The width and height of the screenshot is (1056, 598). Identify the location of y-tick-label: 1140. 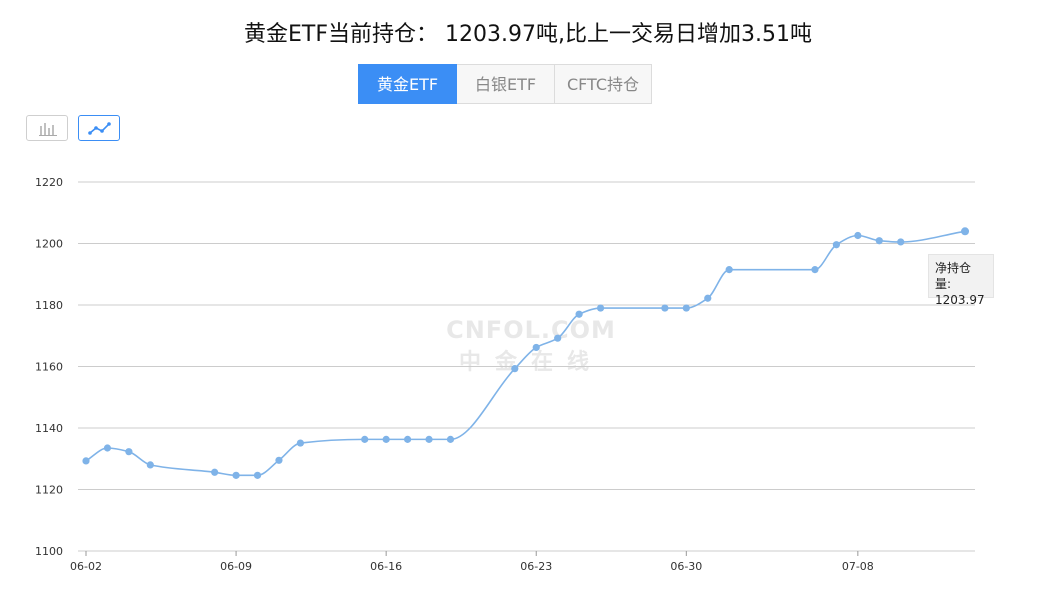
(49, 428).